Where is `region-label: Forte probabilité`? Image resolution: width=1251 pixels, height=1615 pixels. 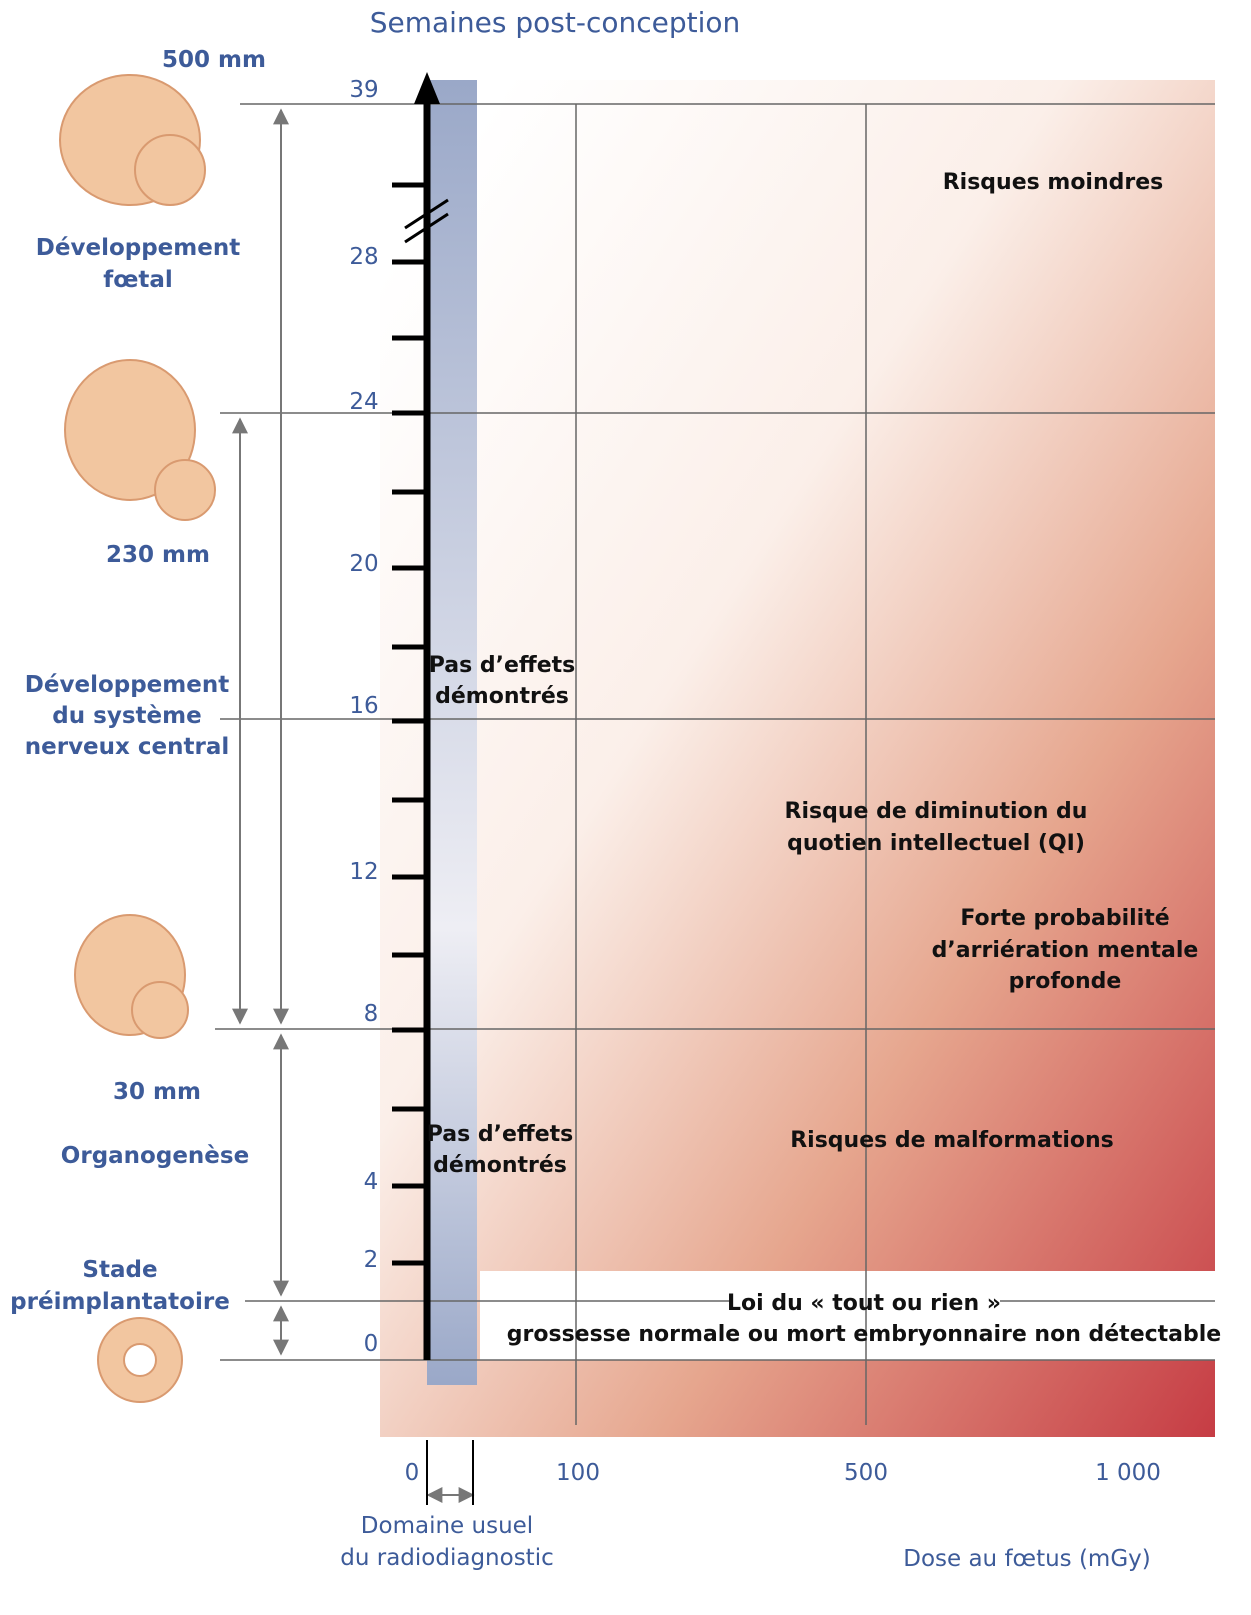
region-label: Forte probabilité is located at coordinates (1064, 918).